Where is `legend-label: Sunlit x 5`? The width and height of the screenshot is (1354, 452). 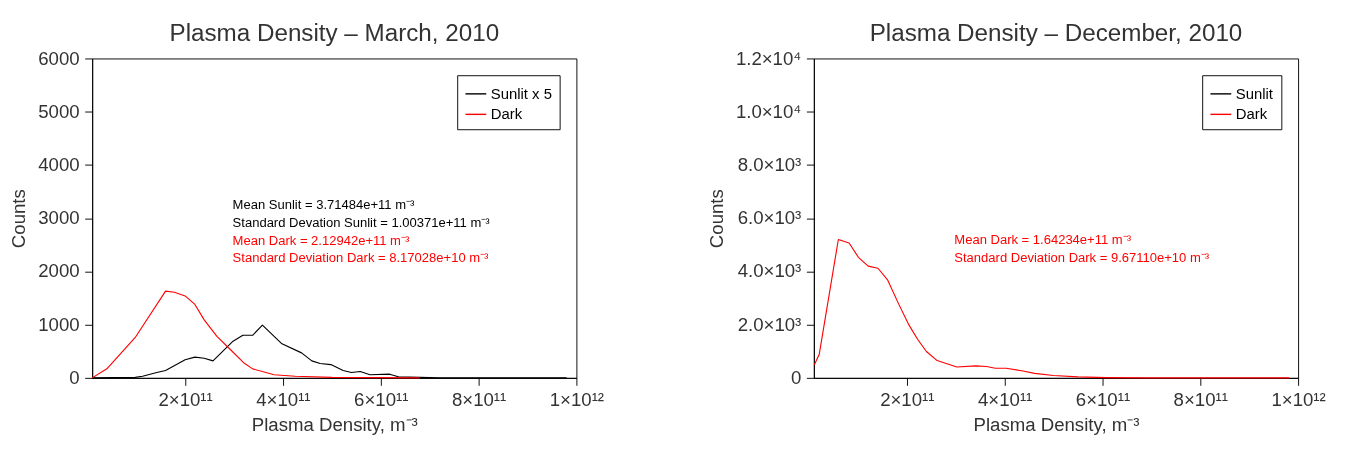 legend-label: Sunlit x 5 is located at coordinates (521, 93).